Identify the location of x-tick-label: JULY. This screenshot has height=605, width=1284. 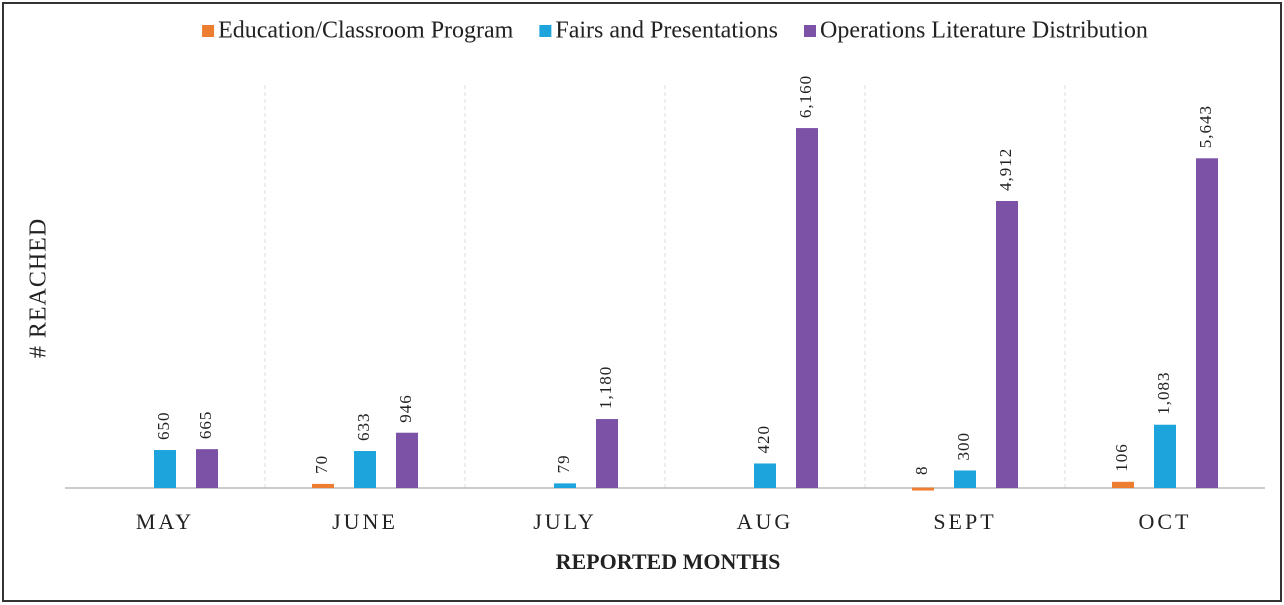
(565, 521).